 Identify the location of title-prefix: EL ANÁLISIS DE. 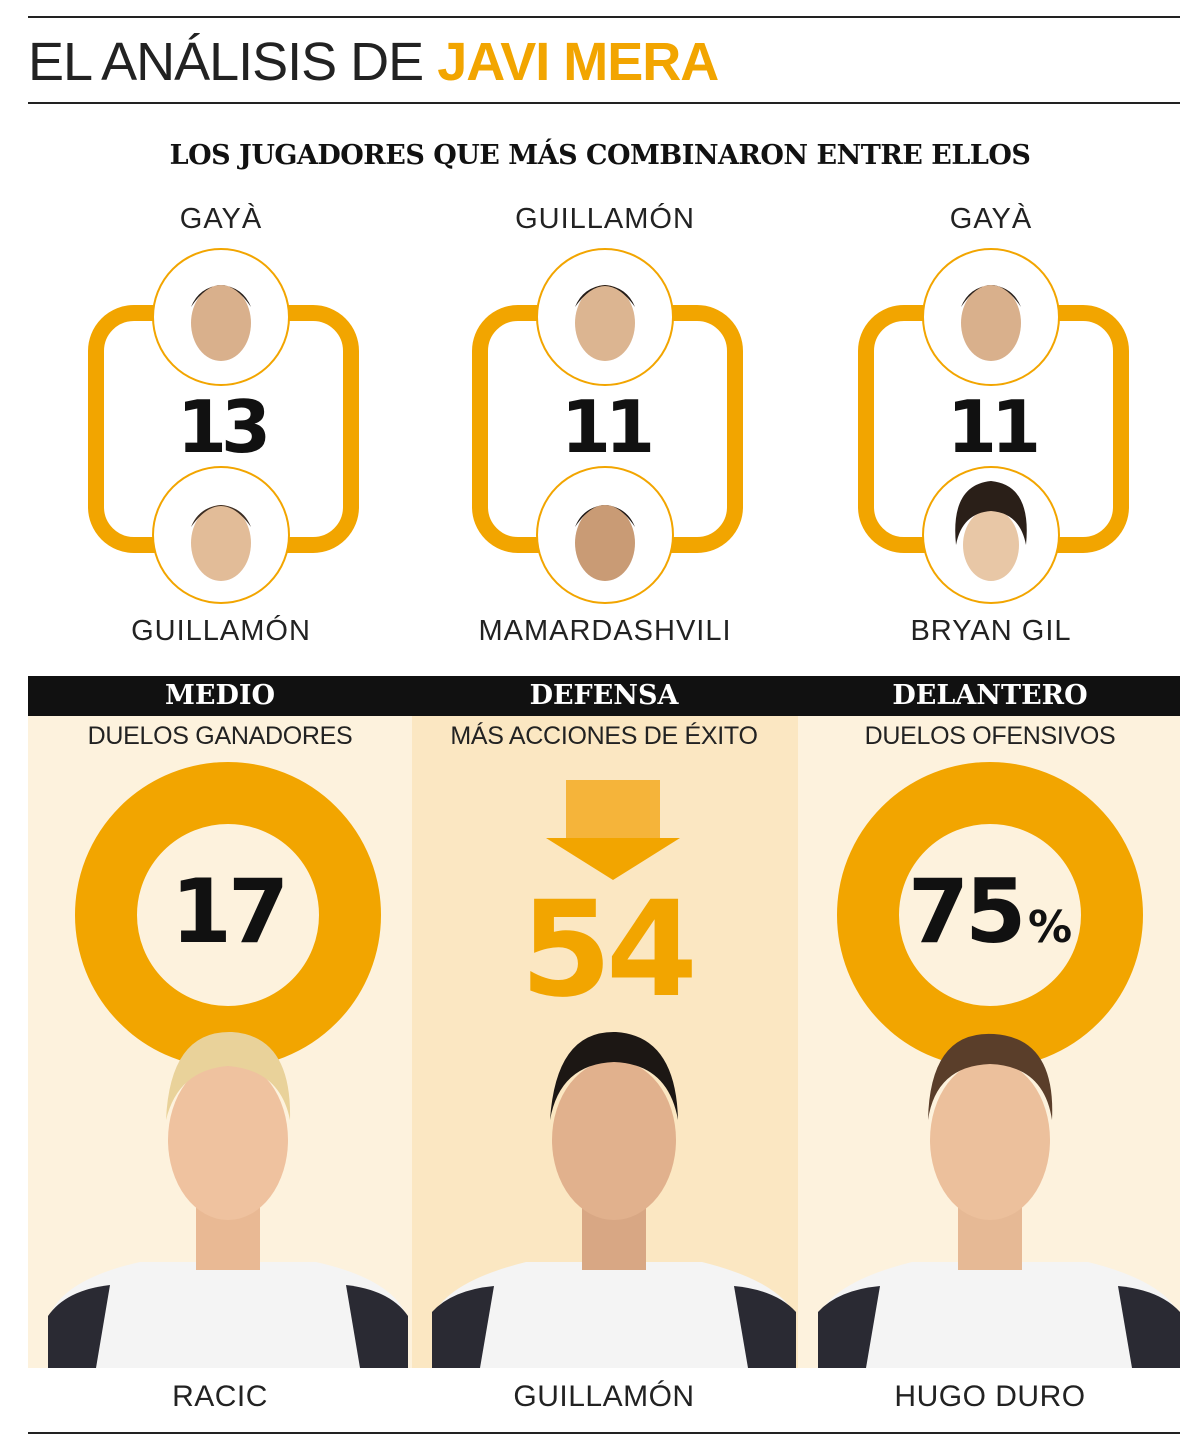
(226, 62).